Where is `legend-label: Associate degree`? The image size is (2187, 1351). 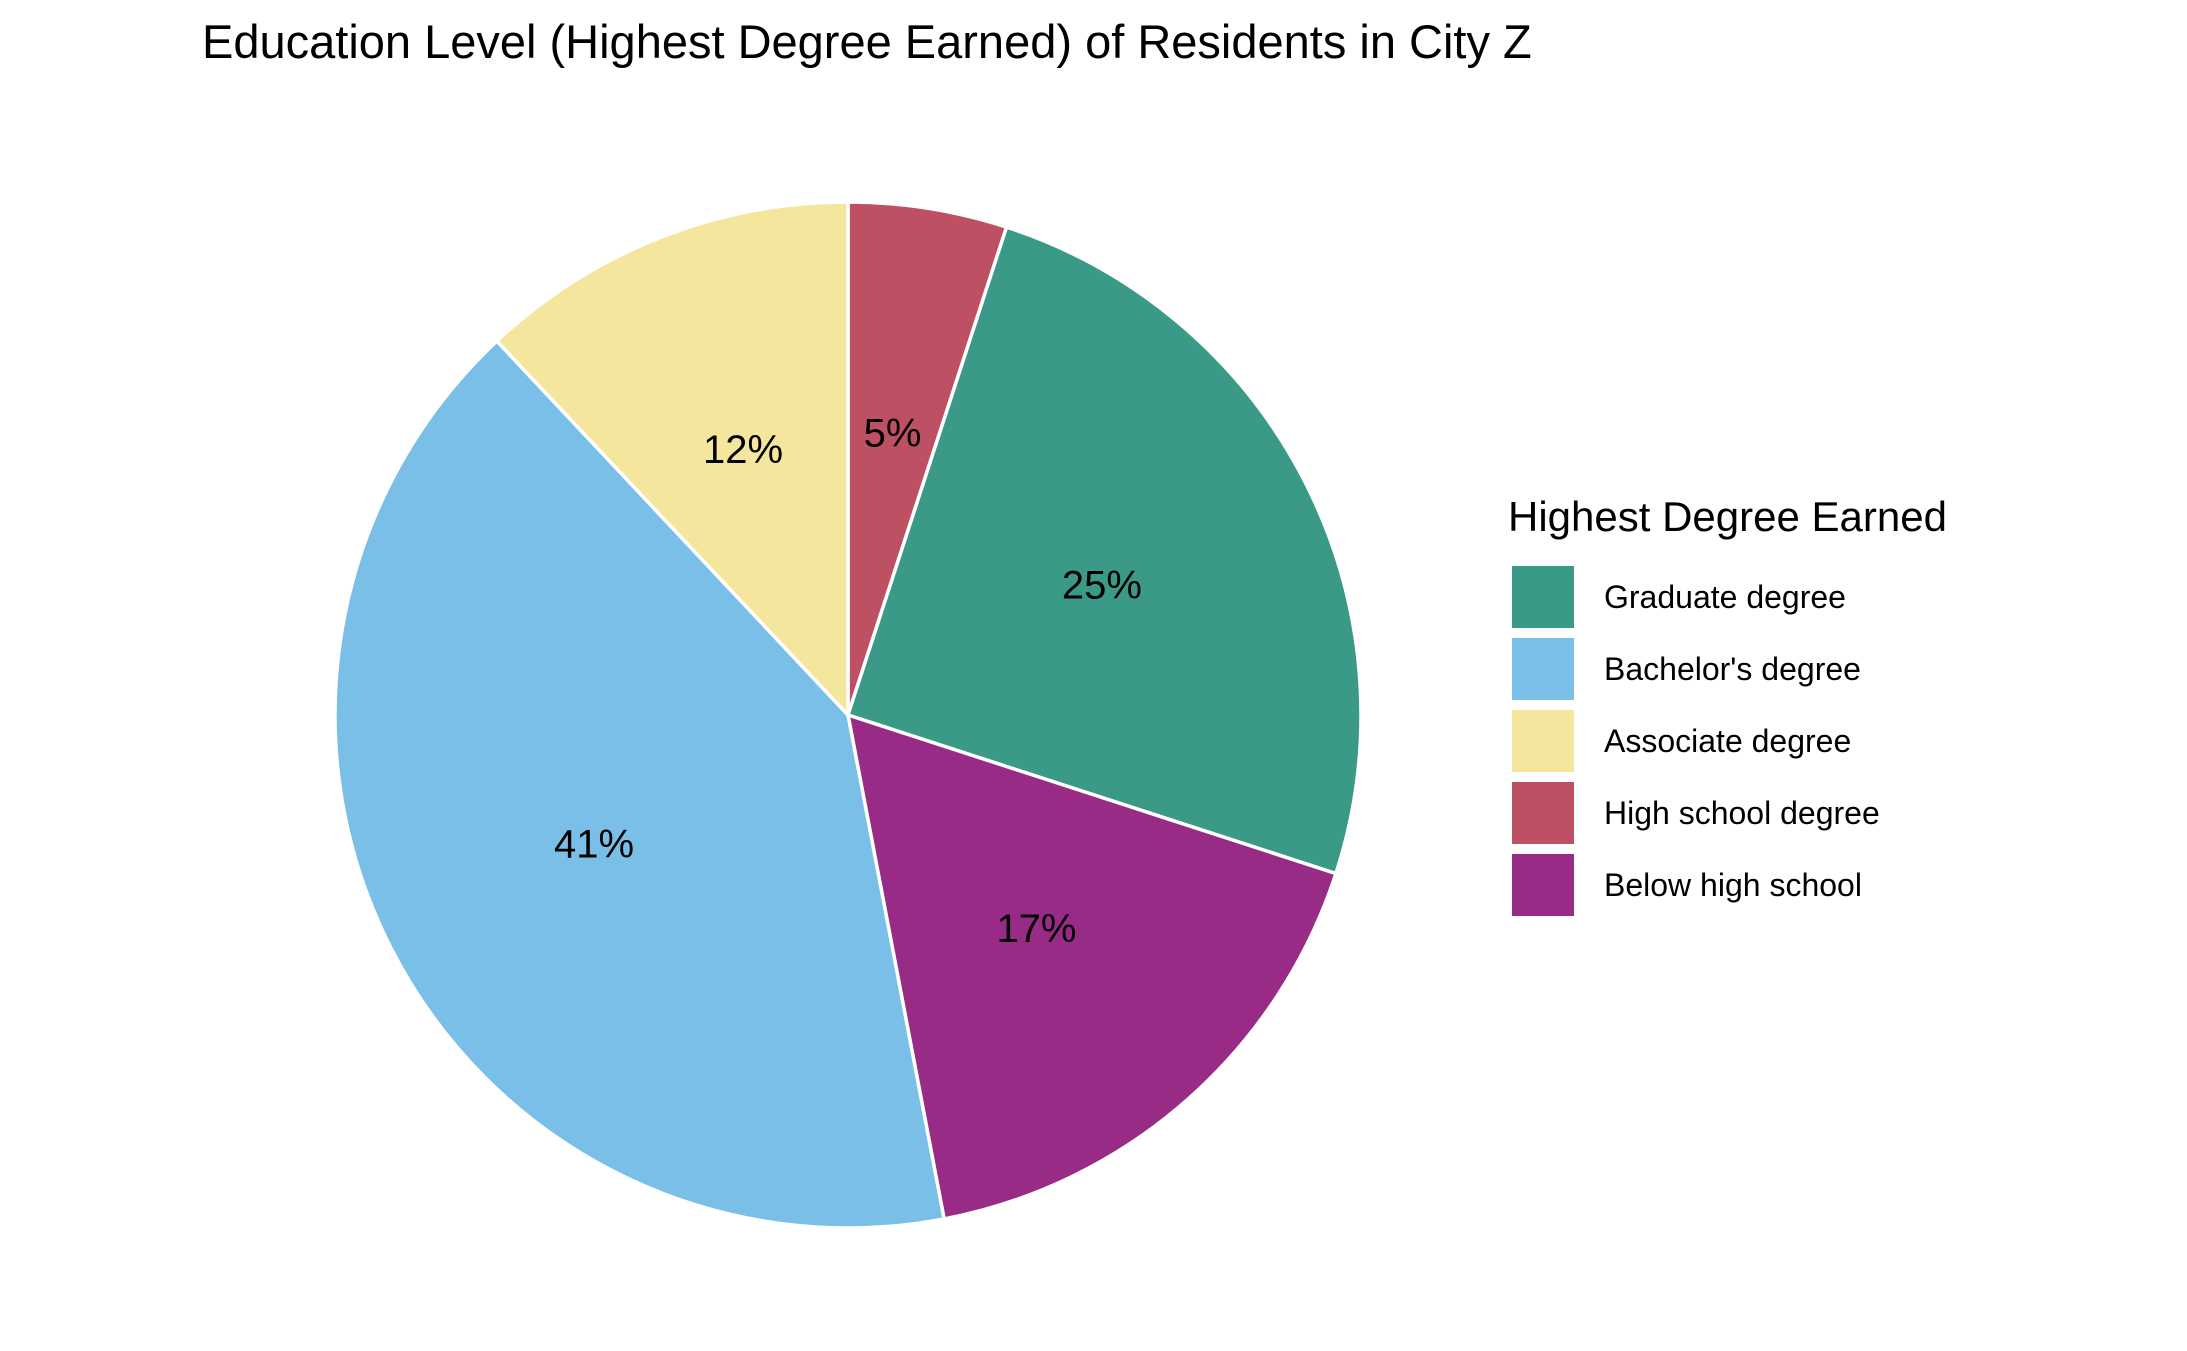
legend-label: Associate degree is located at coordinates (1728, 740).